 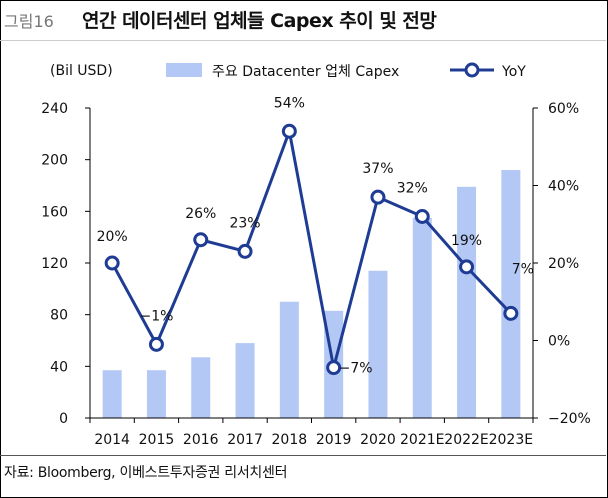 What do you see at coordinates (201, 387) in the screenshot?
I see `capex-bar-2016` at bounding box center [201, 387].